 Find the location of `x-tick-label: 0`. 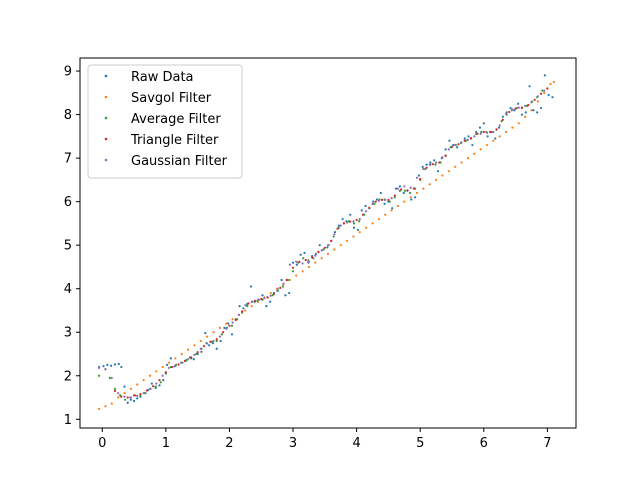

x-tick-label: 0 is located at coordinates (102, 443).